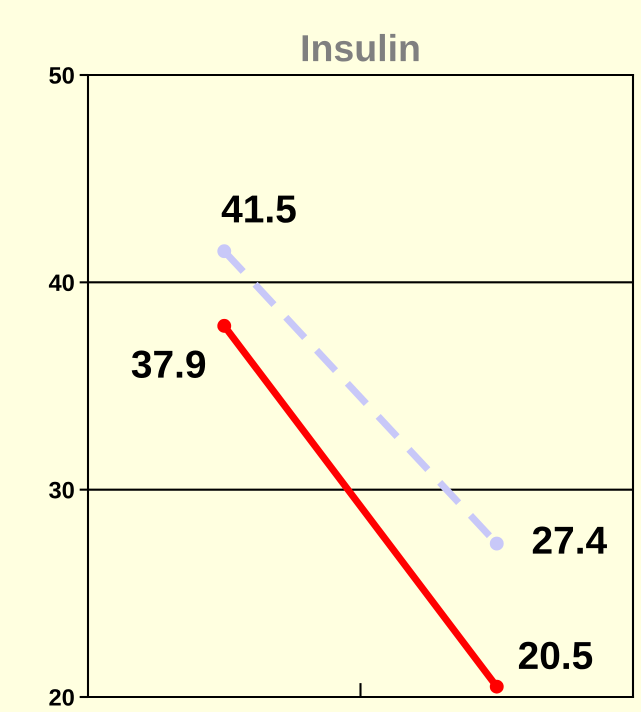  Describe the element at coordinates (61, 283) in the screenshot. I see `y-tick-label: 40` at that location.